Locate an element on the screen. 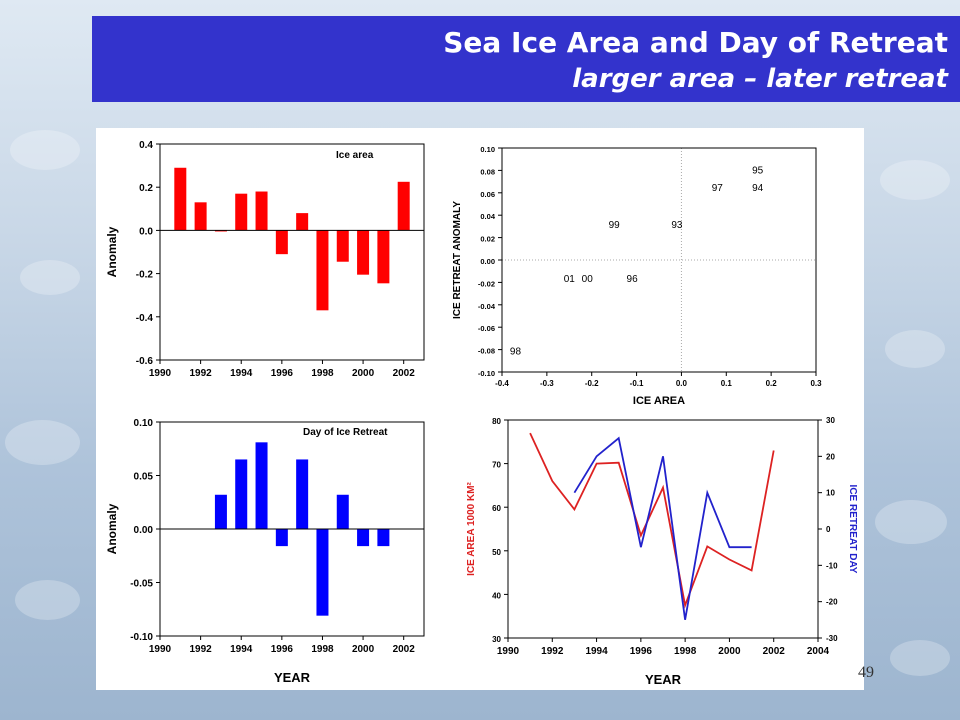  slide-title: Sea Ice Area and Day of Retreat is located at coordinates (695, 42).